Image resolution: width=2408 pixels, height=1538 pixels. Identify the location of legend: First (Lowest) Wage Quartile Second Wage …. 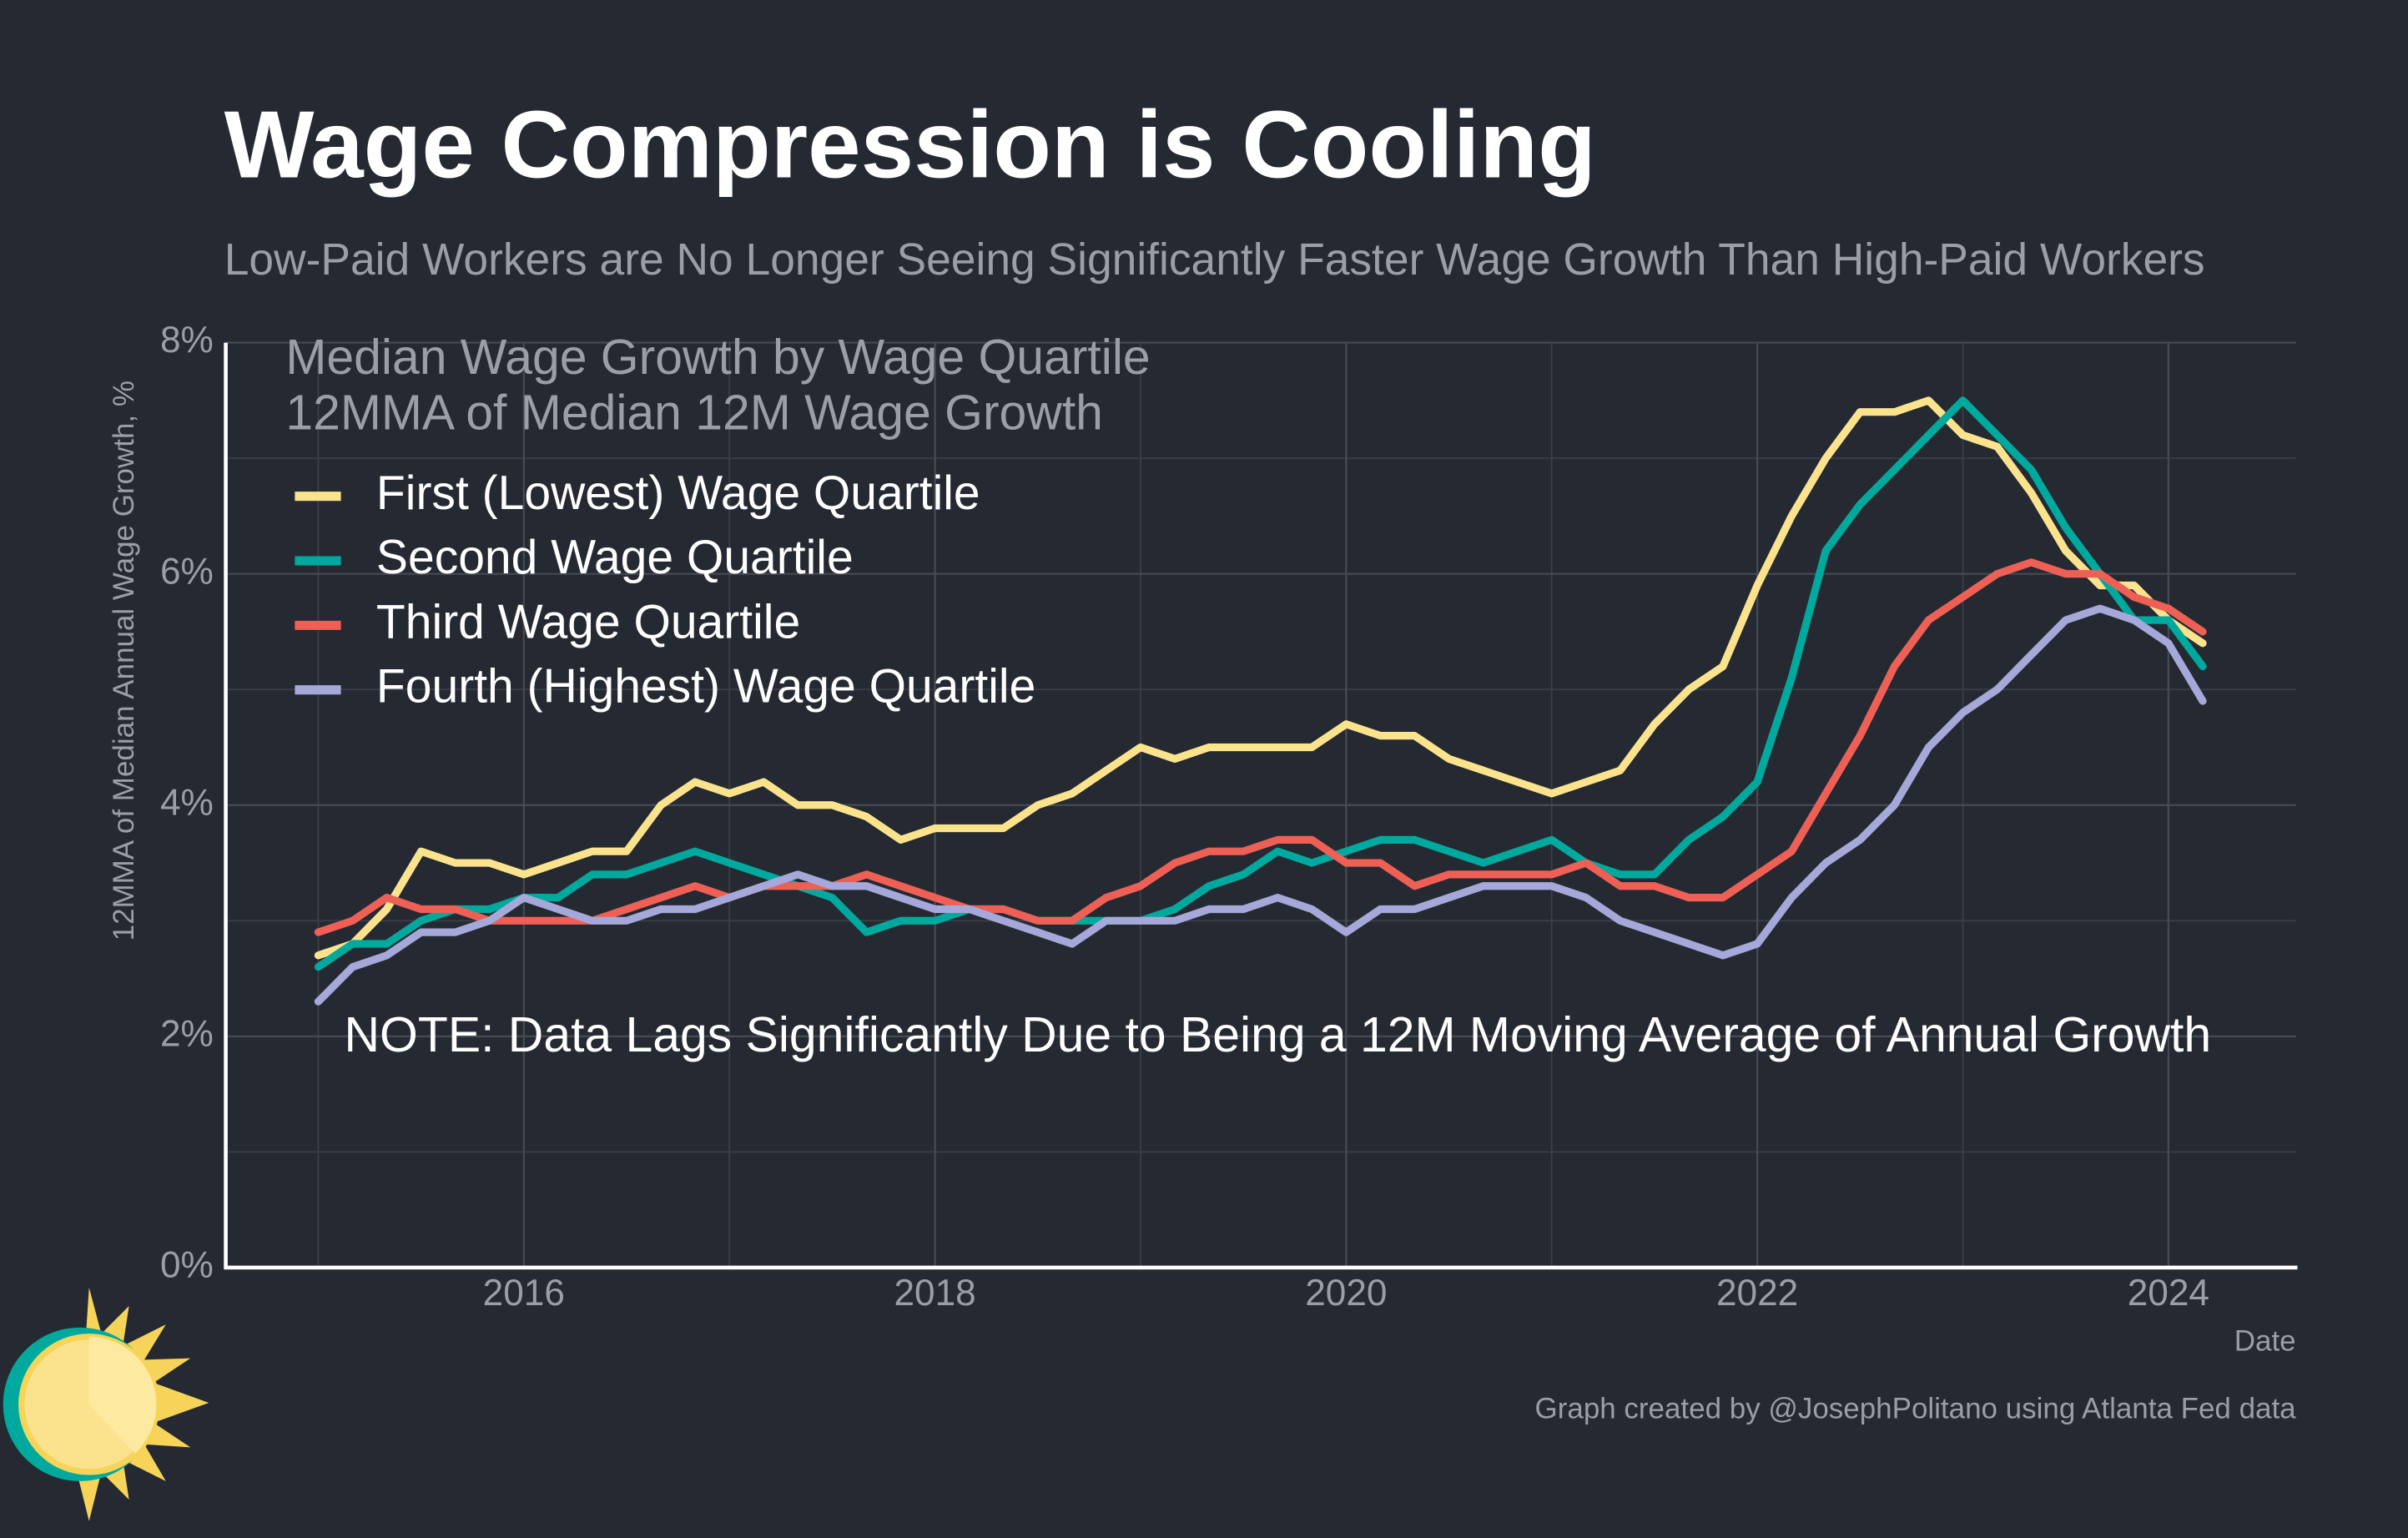
(665, 590).